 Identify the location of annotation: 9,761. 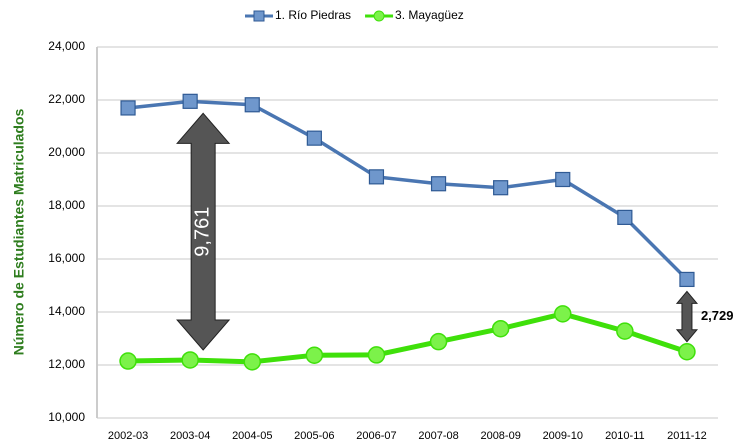
(202, 232).